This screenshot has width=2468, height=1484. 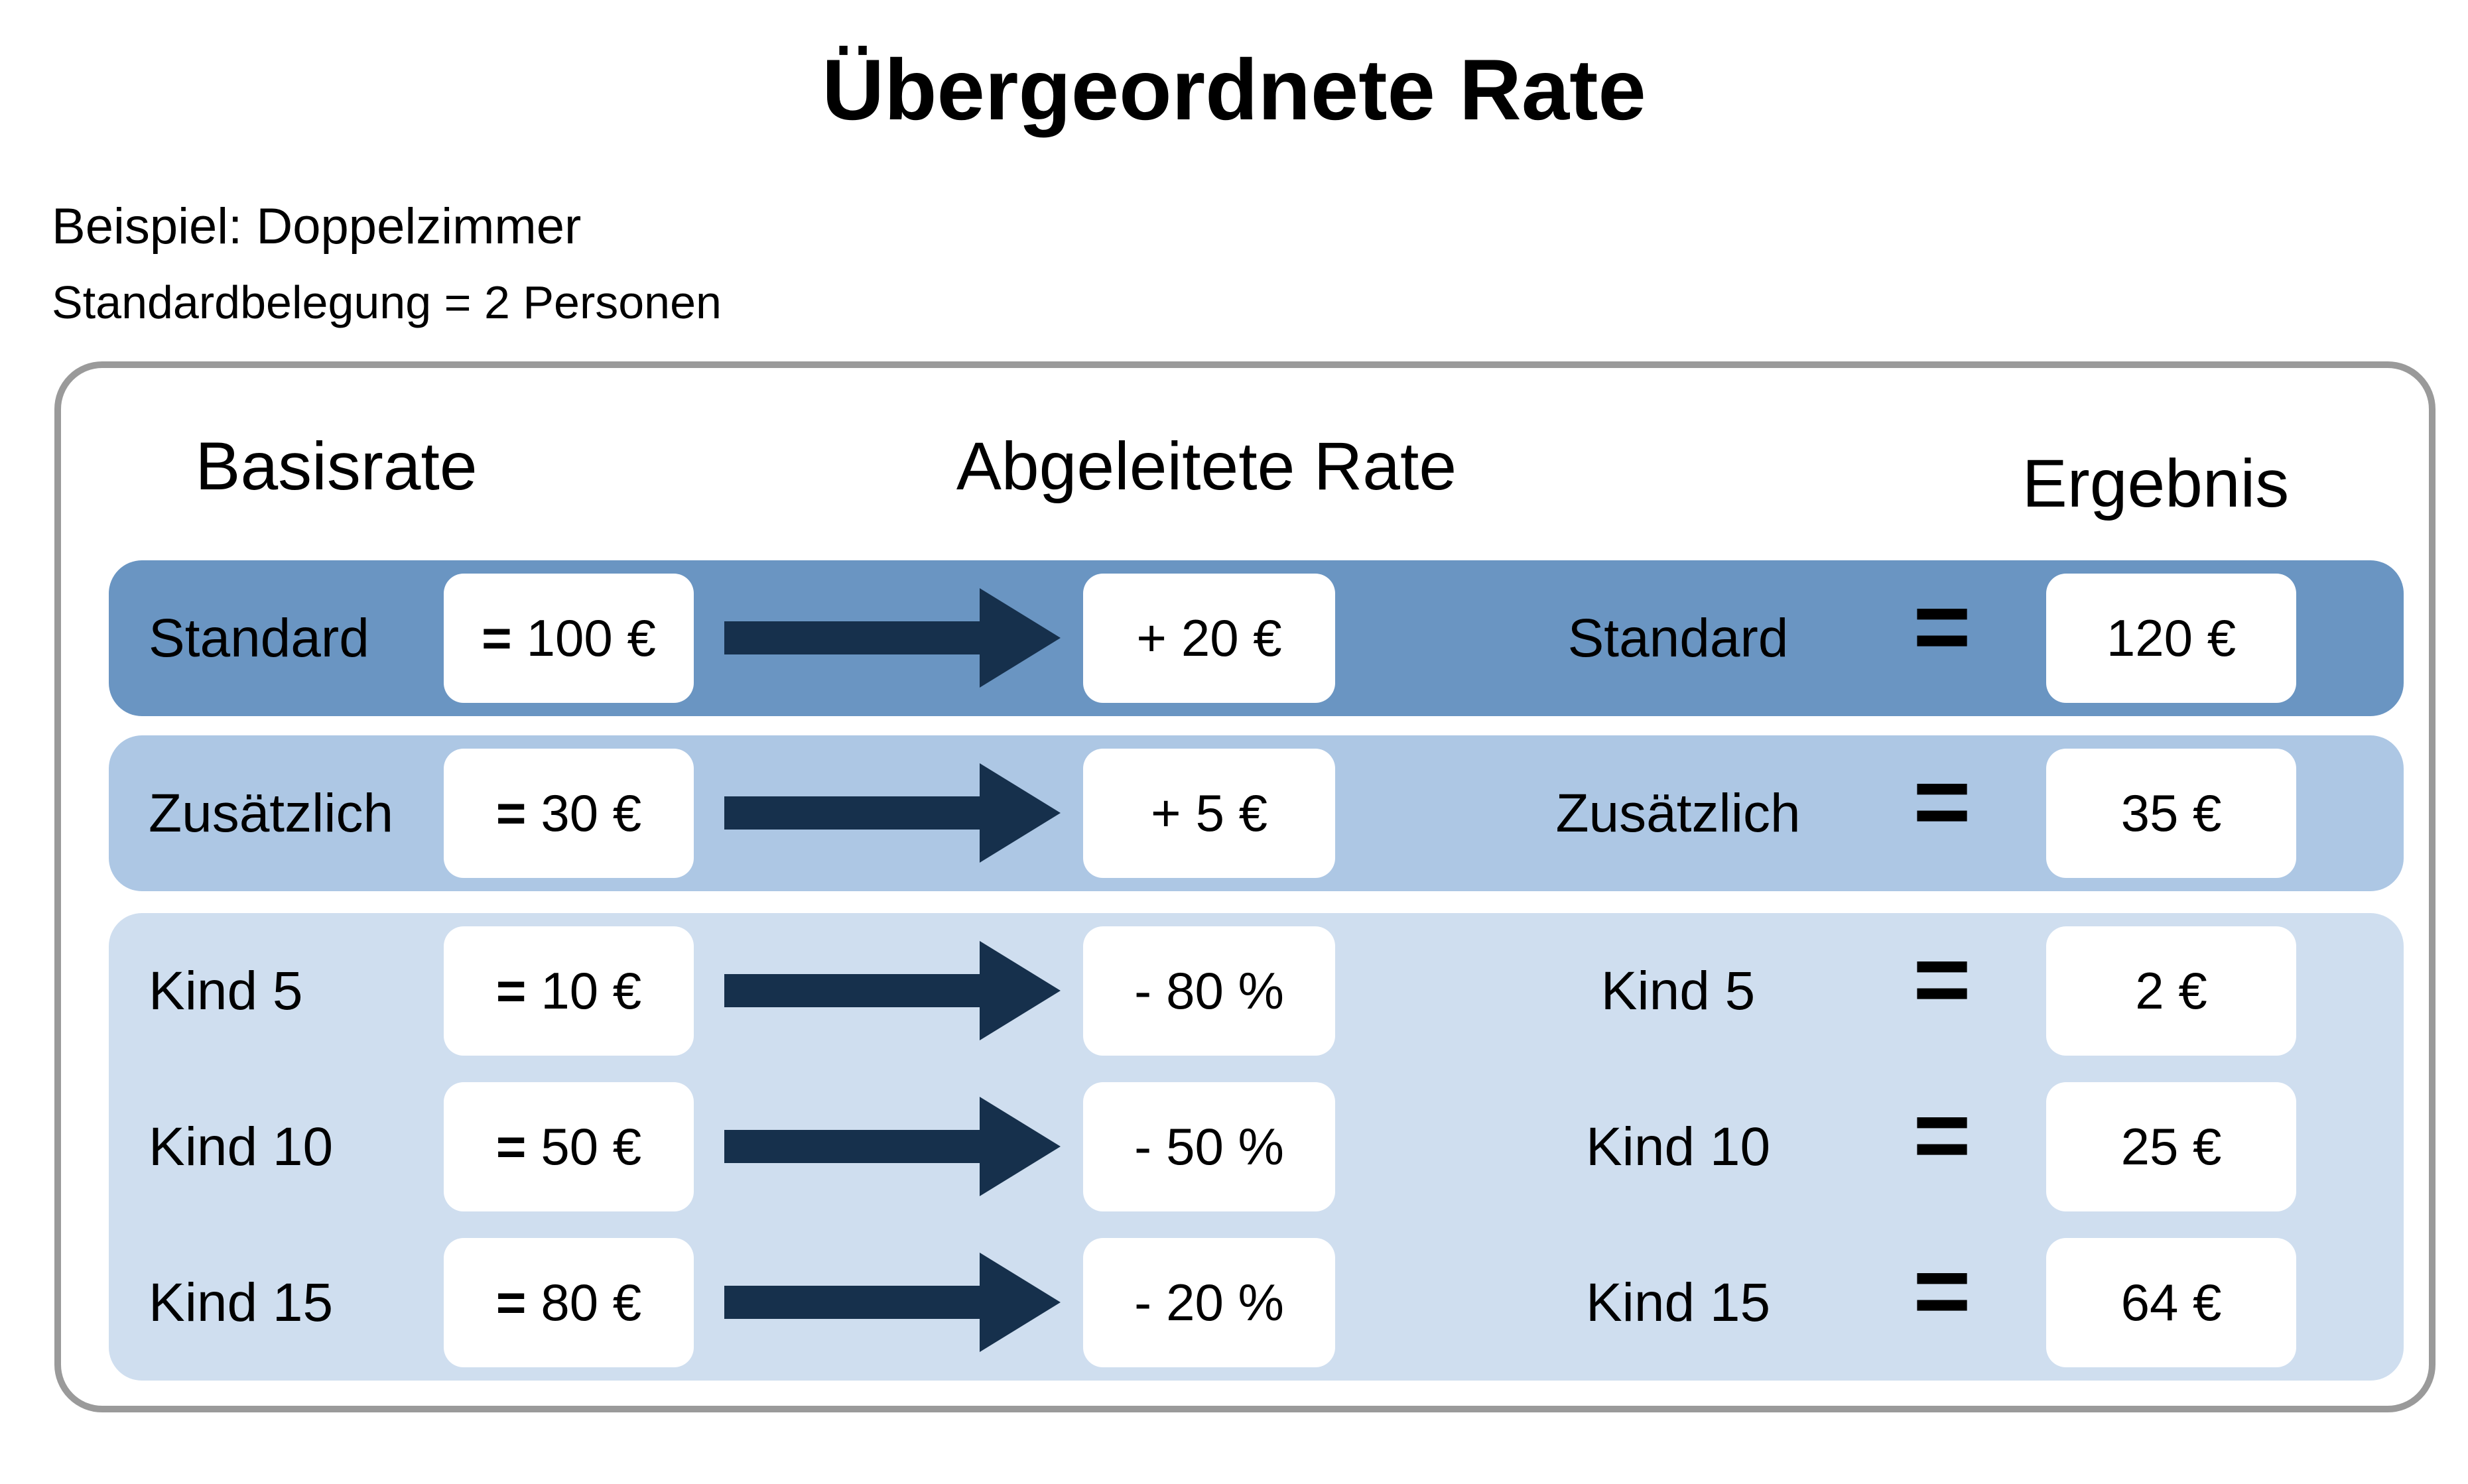 What do you see at coordinates (1225, 991) in the screenshot?
I see `derived-amount: 80 %` at bounding box center [1225, 991].